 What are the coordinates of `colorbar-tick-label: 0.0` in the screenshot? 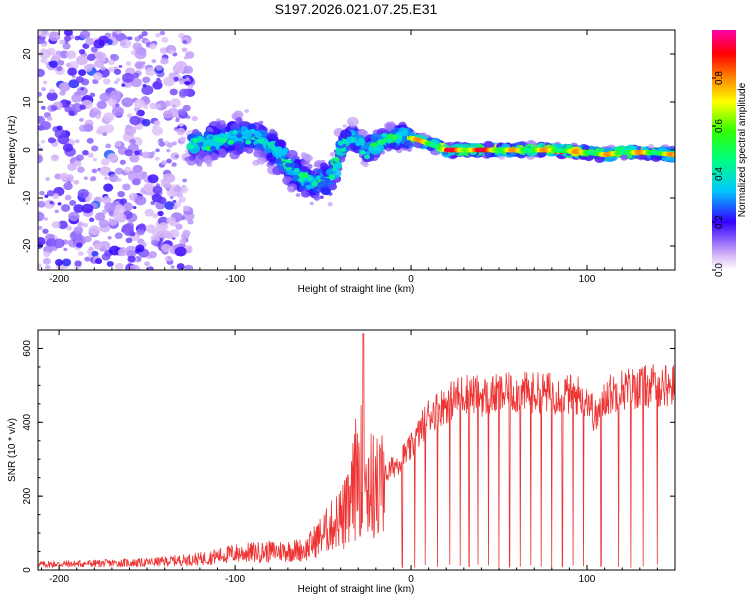 It's located at (719, 270).